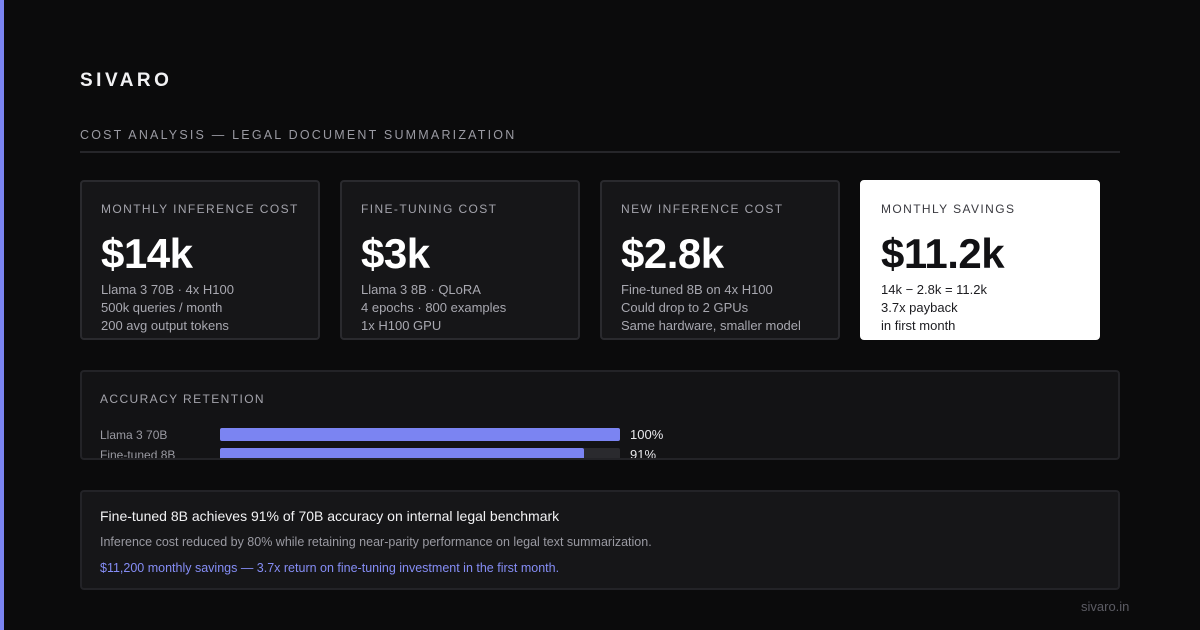 The image size is (1200, 630). What do you see at coordinates (943, 253) in the screenshot?
I see `card-value: $11.2k` at bounding box center [943, 253].